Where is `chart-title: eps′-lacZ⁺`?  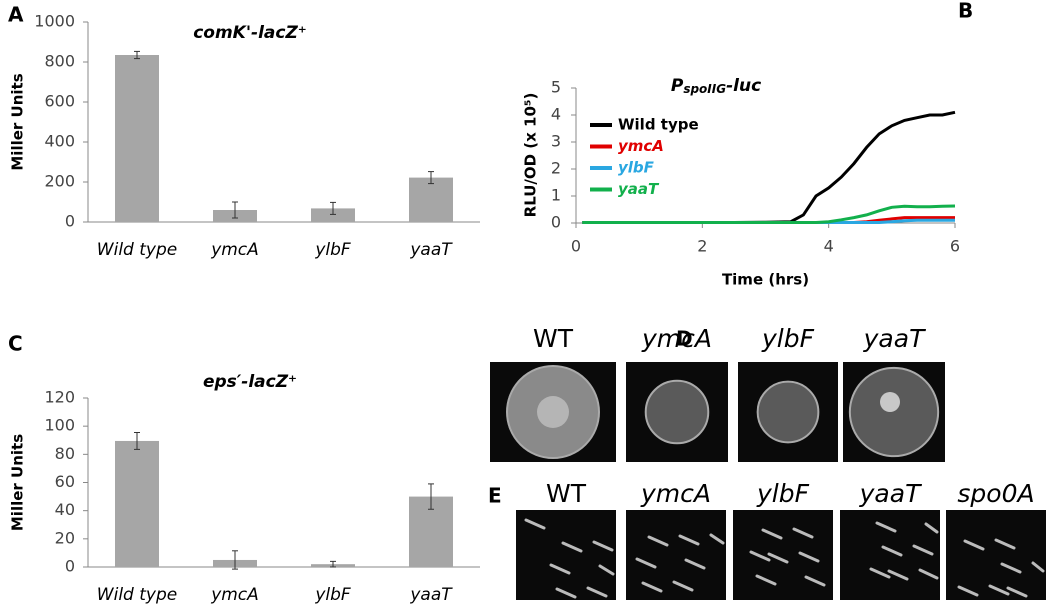 chart-title: eps′-lacZ⁺ is located at coordinates (250, 382).